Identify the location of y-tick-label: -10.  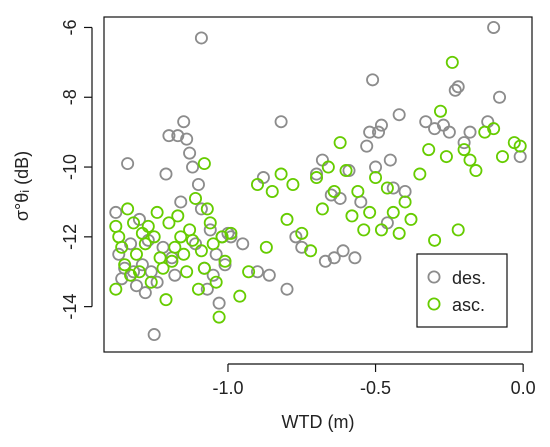
(70, 167).